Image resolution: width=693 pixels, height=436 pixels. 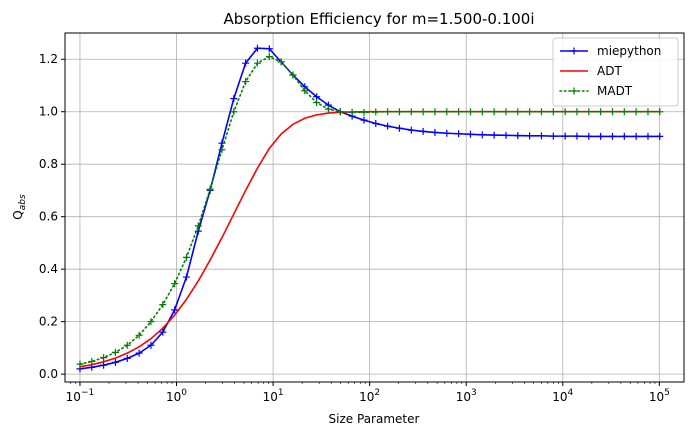 I want to click on x-tick-label-exponent: 2, so click(x=377, y=393).